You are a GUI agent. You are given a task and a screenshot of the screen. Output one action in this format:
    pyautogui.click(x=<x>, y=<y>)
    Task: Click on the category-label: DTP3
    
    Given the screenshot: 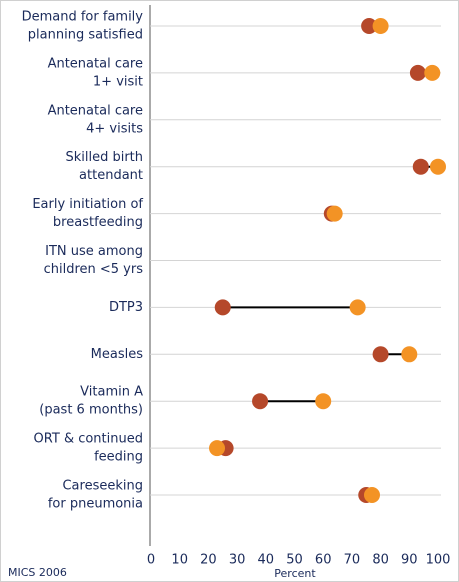 What is the action you would take?
    pyautogui.click(x=126, y=307)
    